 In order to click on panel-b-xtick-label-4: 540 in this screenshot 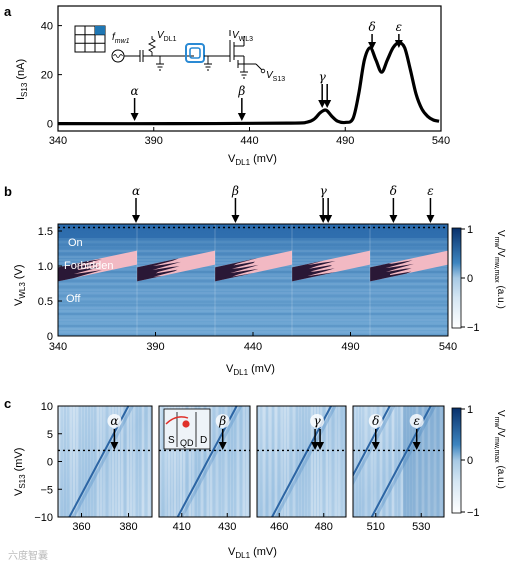, I will do `click(448, 347)`.